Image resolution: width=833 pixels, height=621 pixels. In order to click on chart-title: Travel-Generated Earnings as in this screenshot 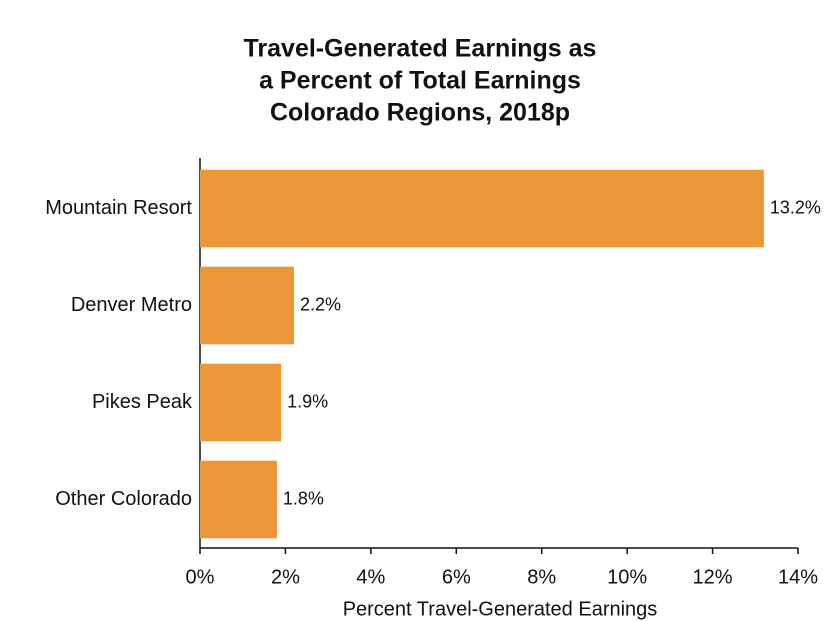, I will do `click(420, 49)`.